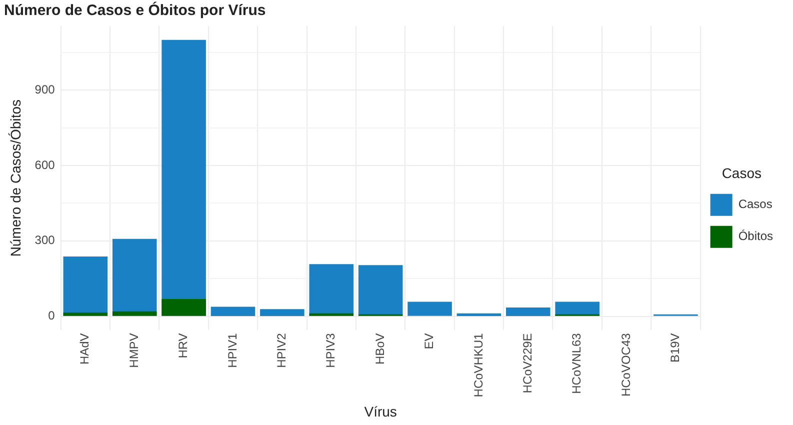  Describe the element at coordinates (527, 363) in the screenshot. I see `x-tick-label: HCoV229E` at that location.